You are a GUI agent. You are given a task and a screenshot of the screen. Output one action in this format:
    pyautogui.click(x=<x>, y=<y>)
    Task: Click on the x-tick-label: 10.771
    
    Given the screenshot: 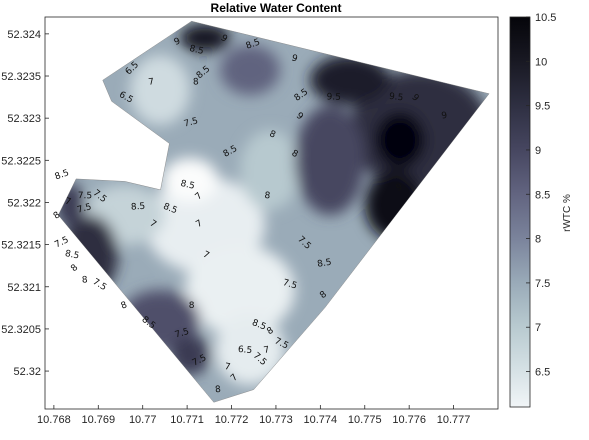 What is the action you would take?
    pyautogui.click(x=187, y=420)
    